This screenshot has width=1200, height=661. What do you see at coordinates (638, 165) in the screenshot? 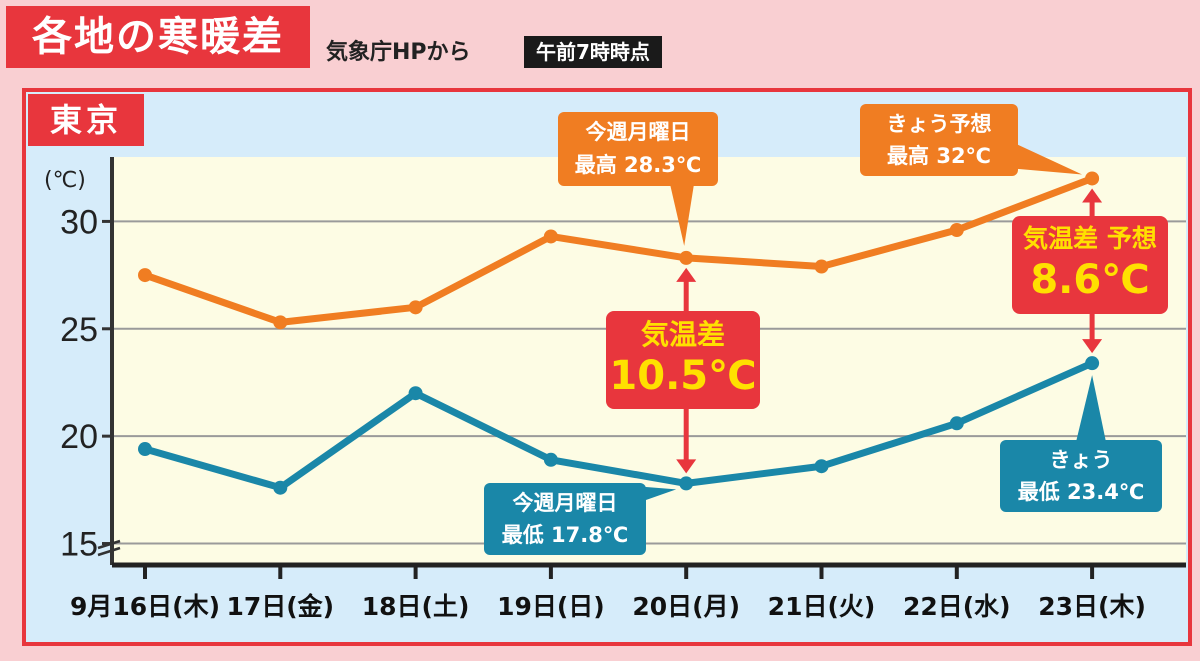
I see `callout-monday-high-line2: 最高 28.3℃` at bounding box center [638, 165].